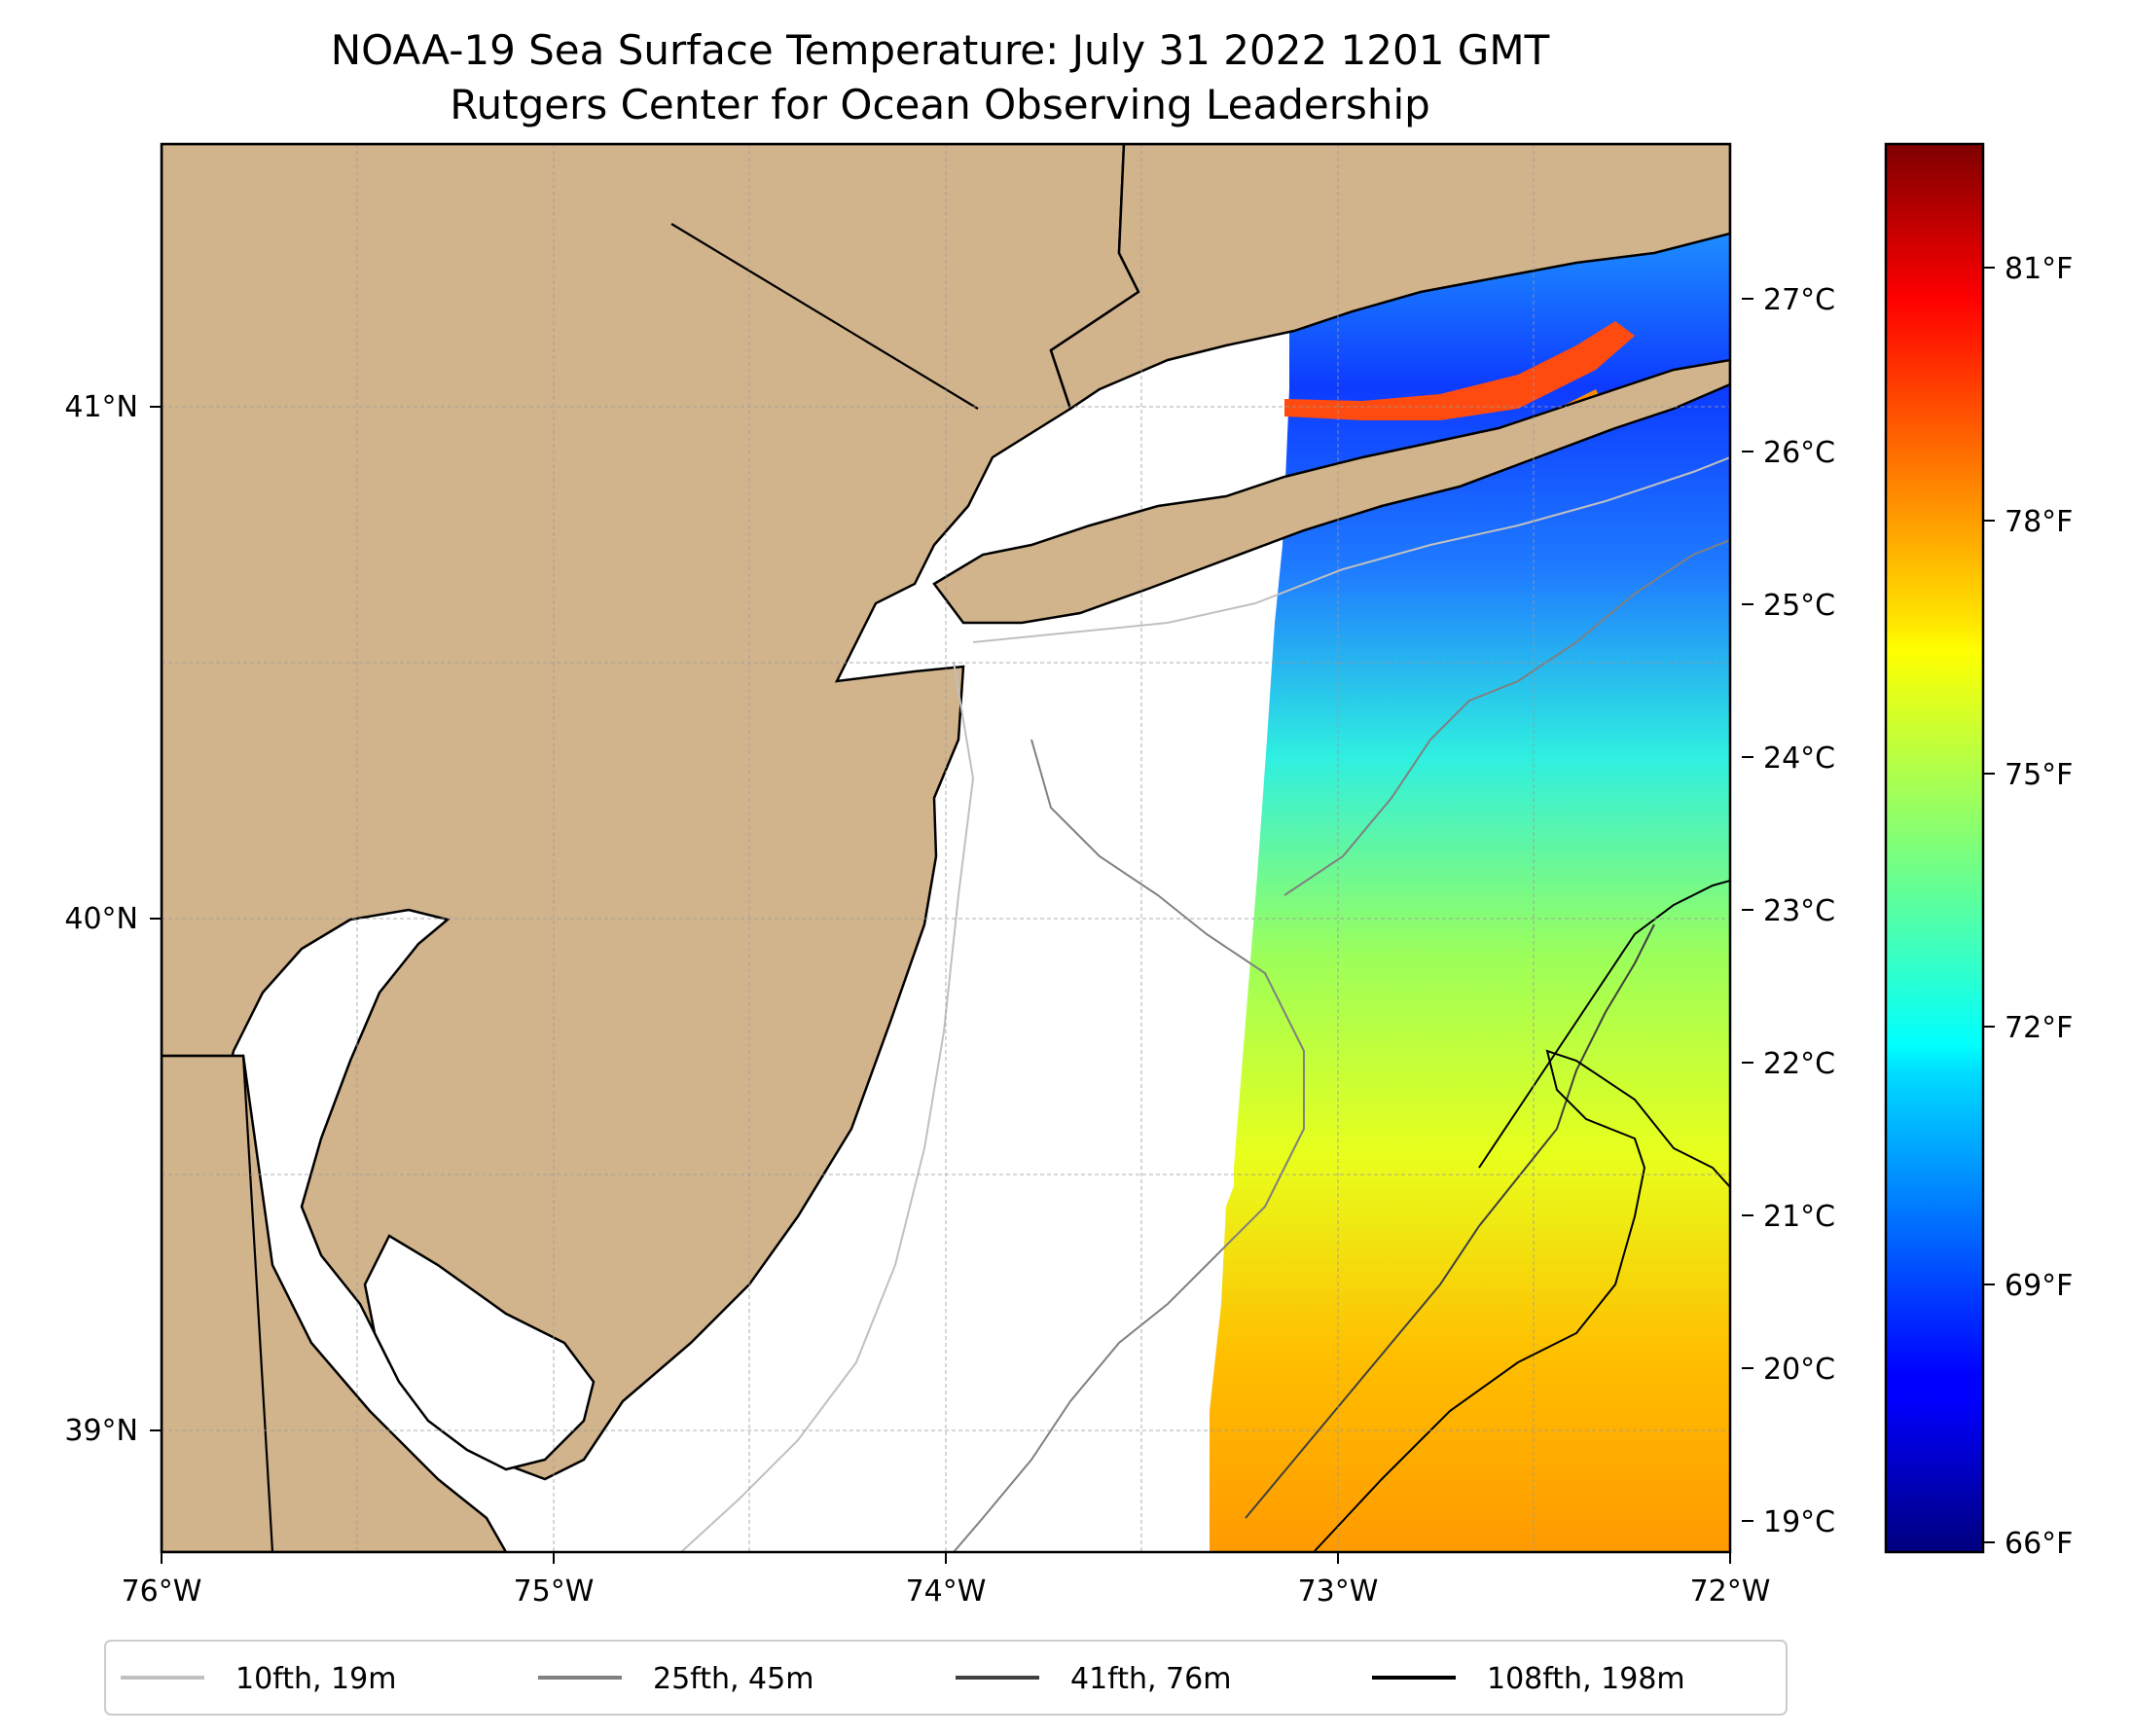 This screenshot has height=1736, width=2132. I want to click on land-connecticut, so click(1389, 278).